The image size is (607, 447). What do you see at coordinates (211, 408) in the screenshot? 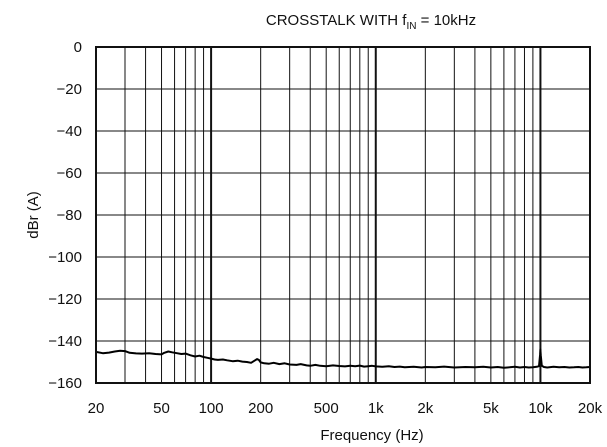
I see `x-tick-label: 100` at bounding box center [211, 408].